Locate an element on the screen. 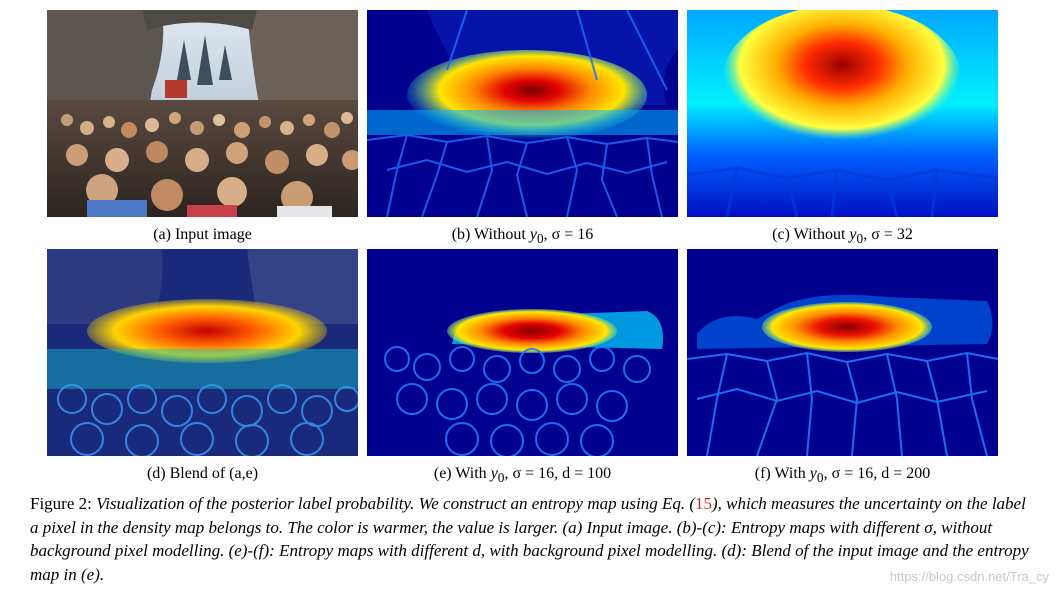 The width and height of the screenshot is (1059, 592). caption-b-prefix: (b) Without is located at coordinates (490, 234).